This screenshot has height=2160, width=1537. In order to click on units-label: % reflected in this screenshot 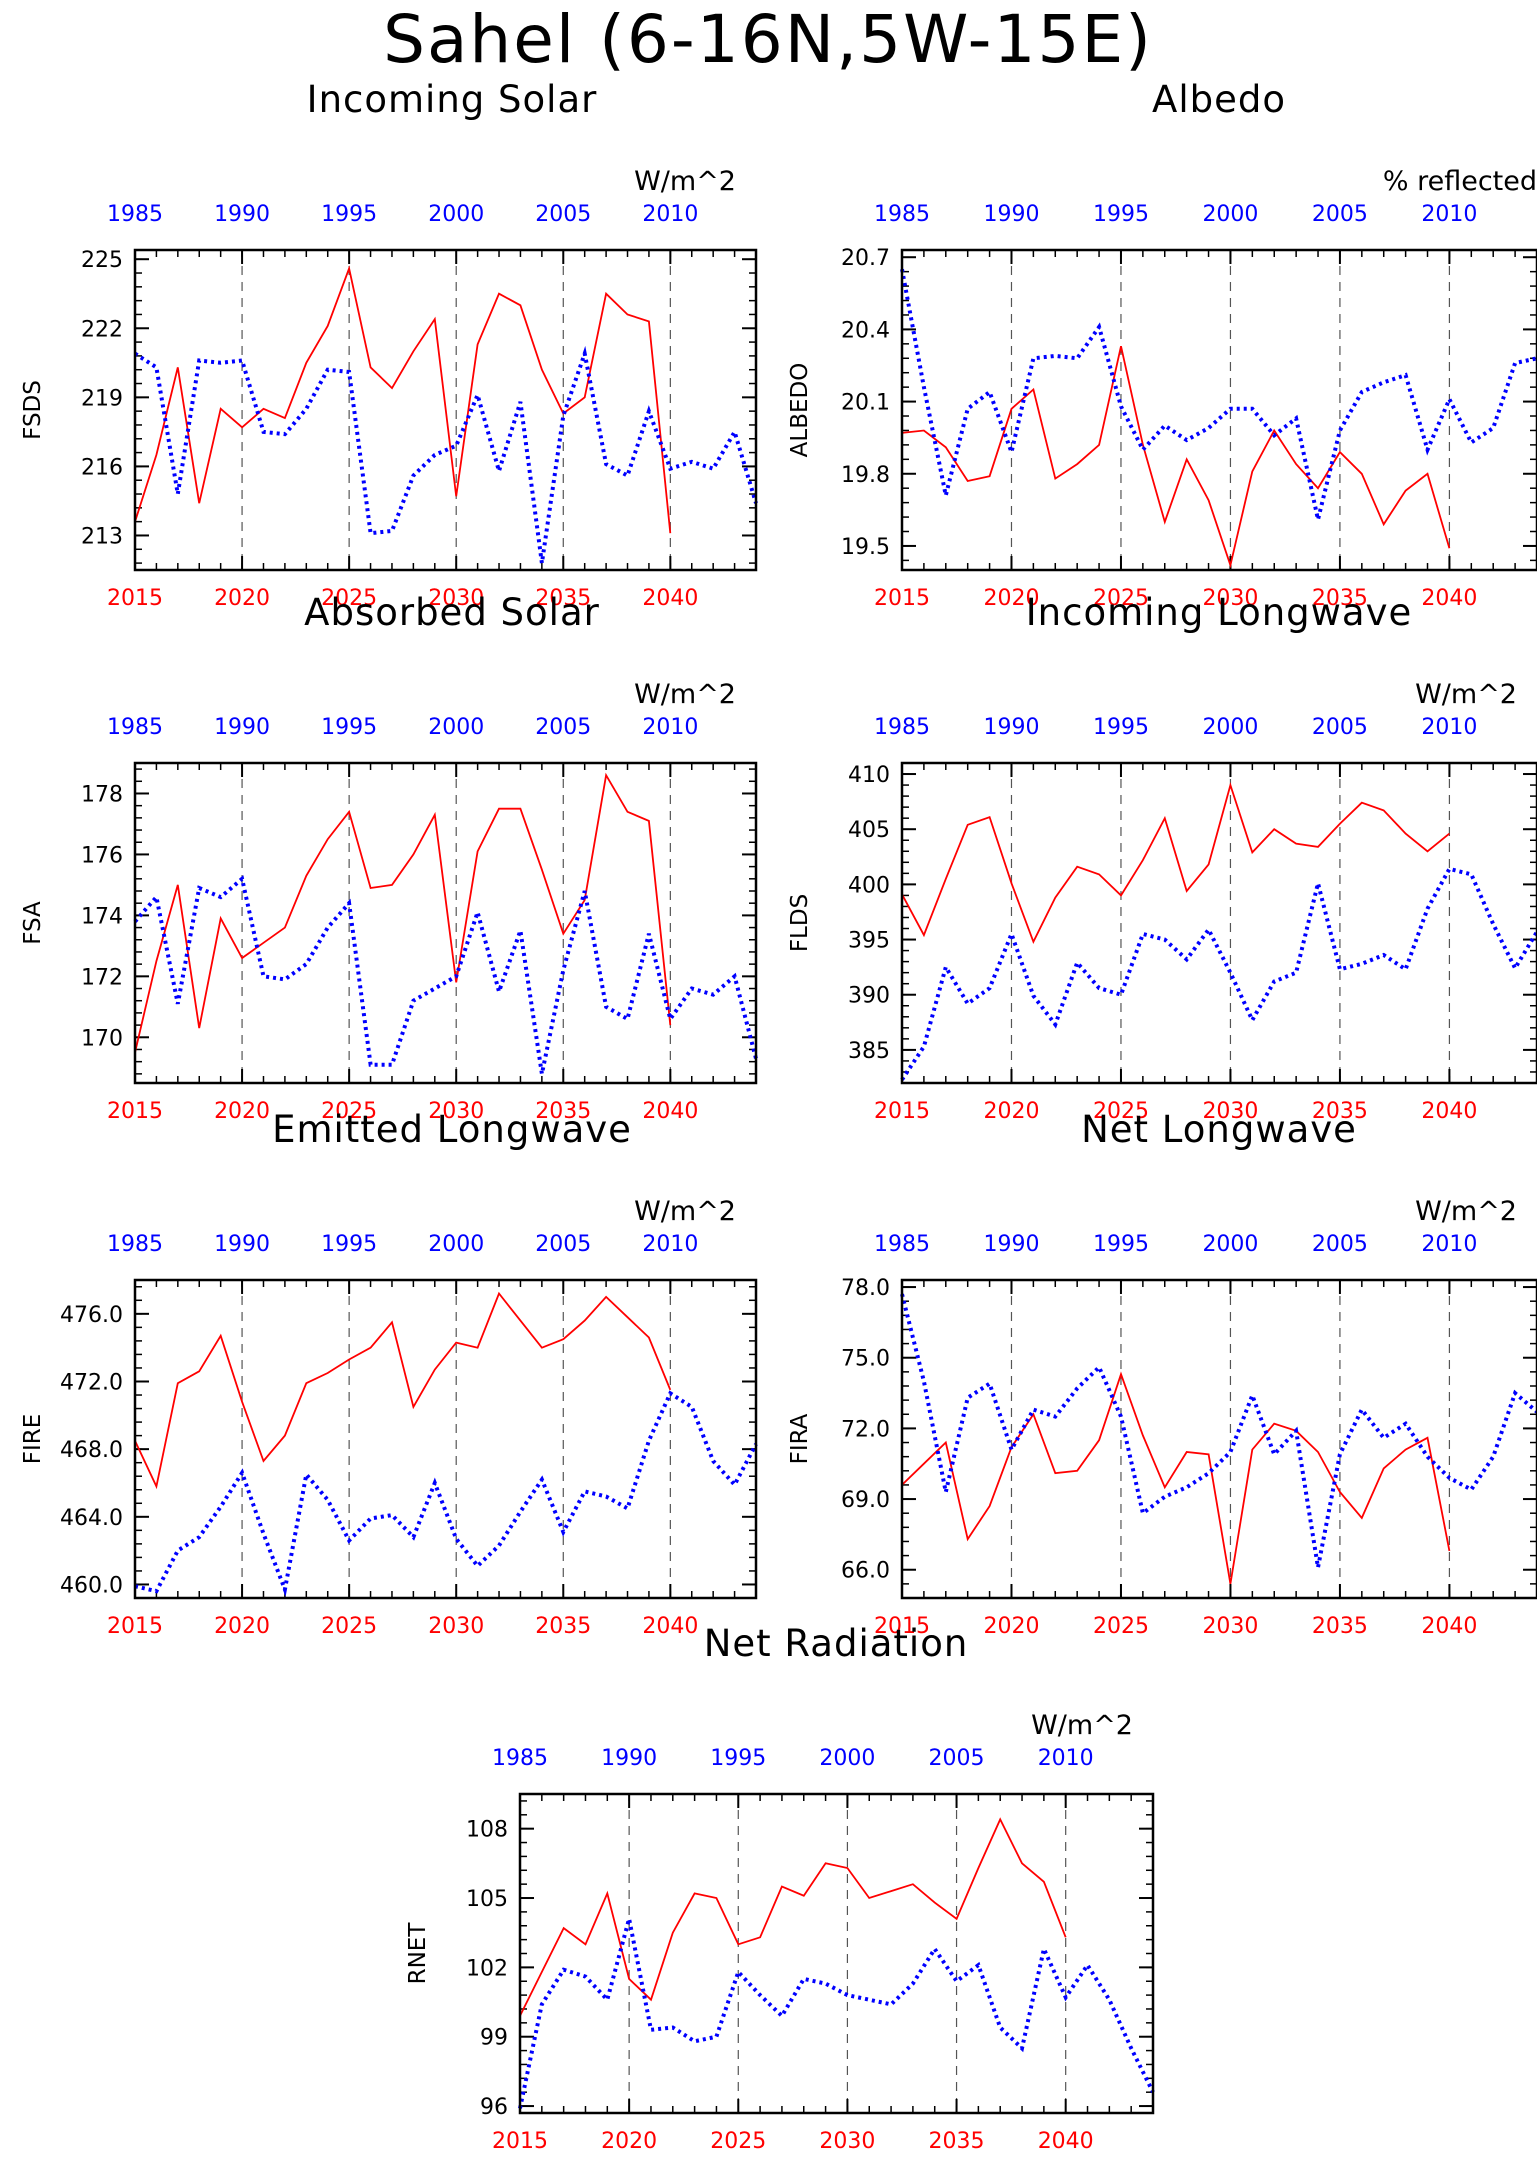, I will do `click(1460, 181)`.